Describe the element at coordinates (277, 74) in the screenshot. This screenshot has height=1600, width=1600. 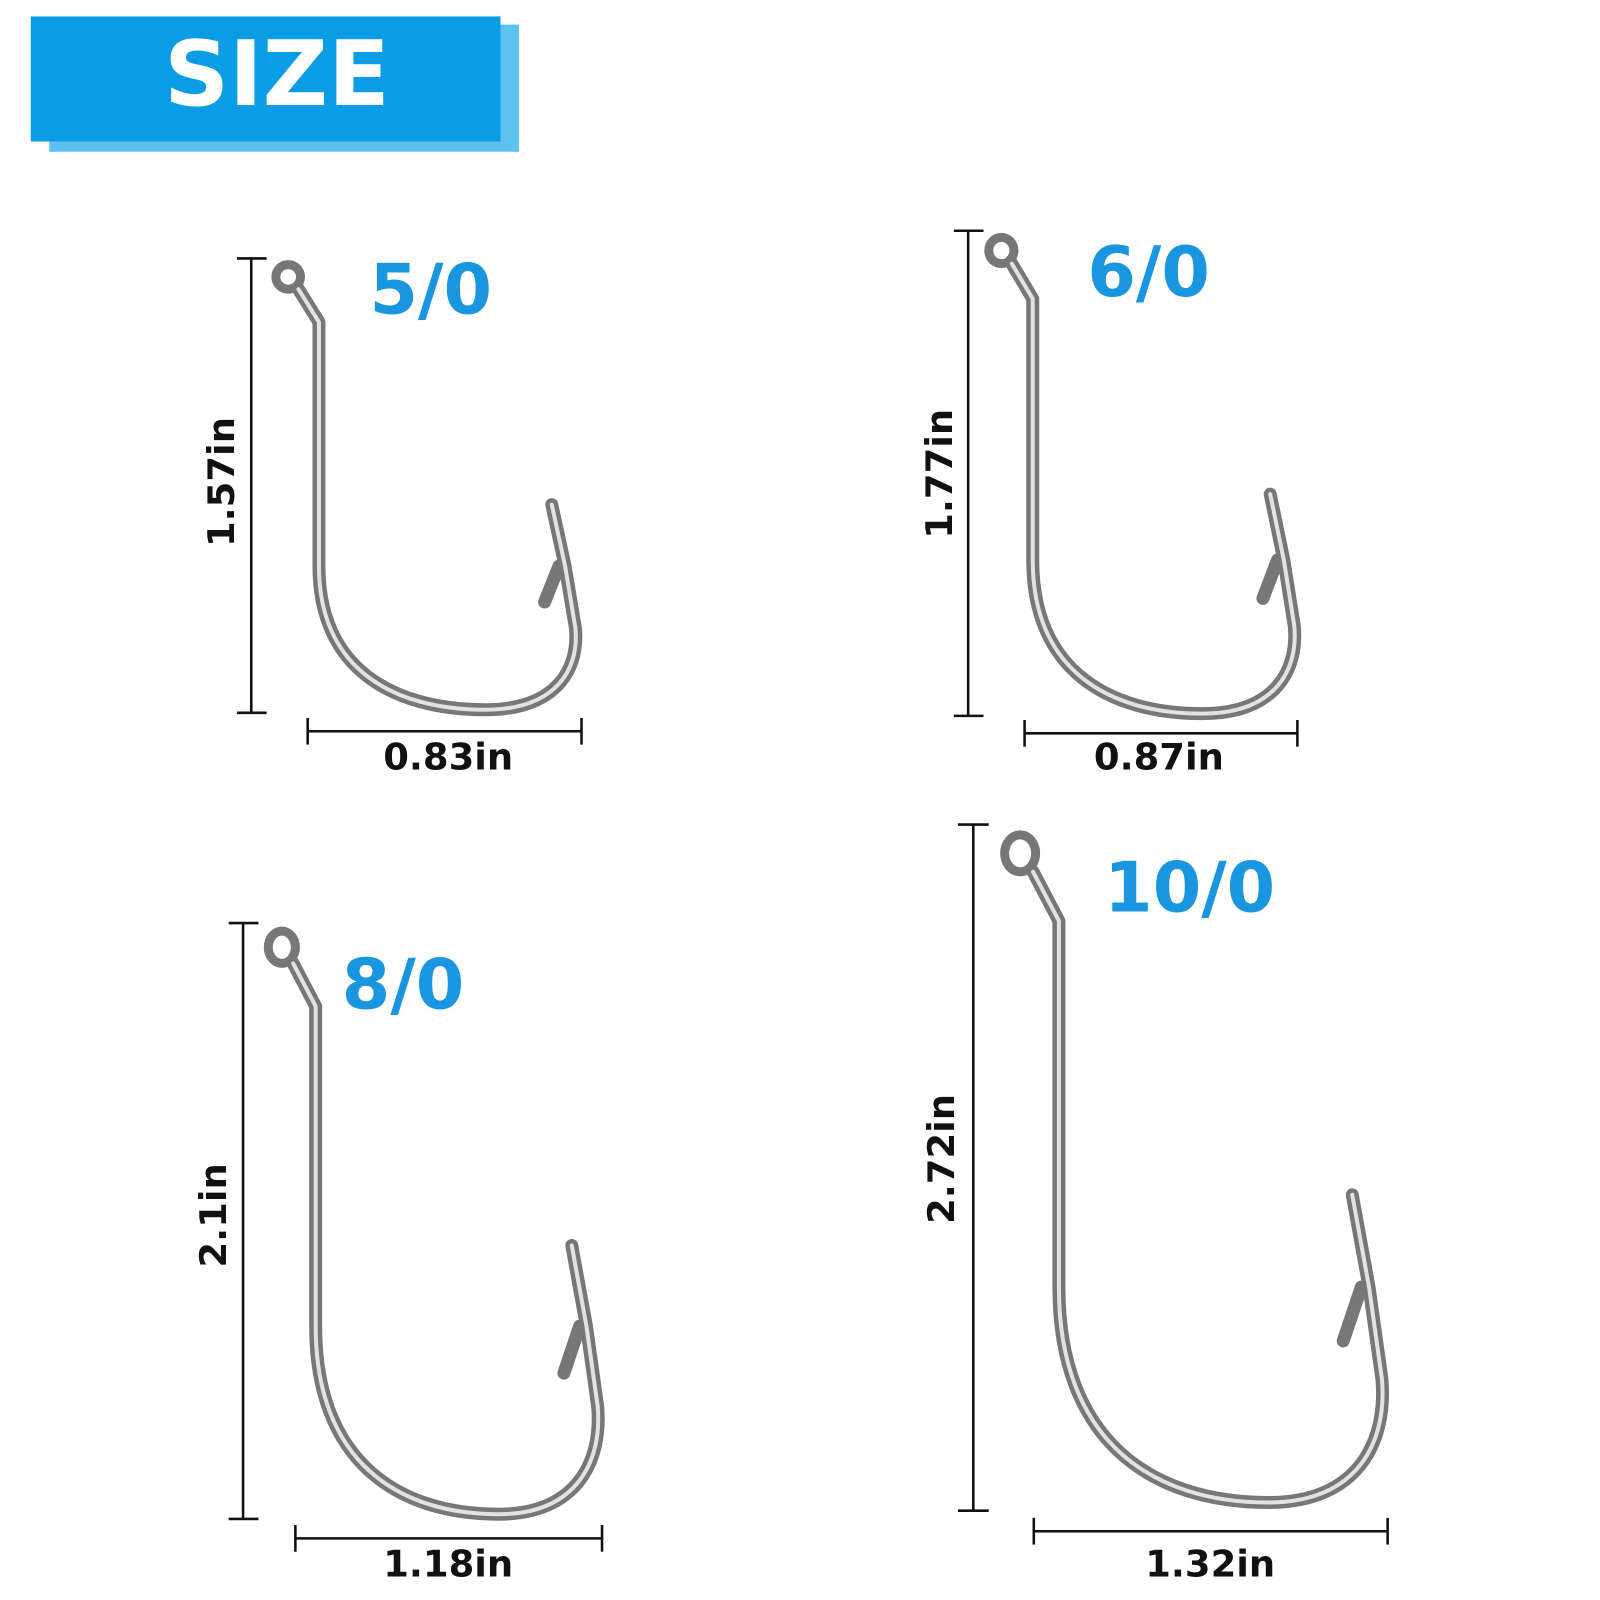
I see `title: SIZE` at that location.